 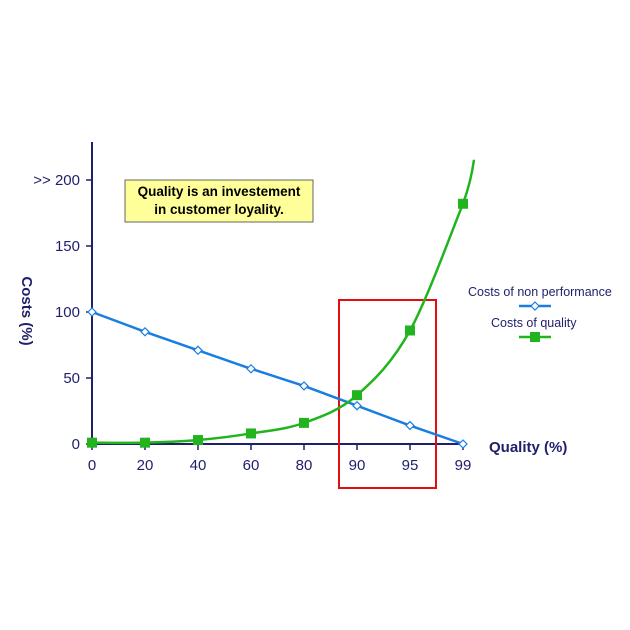 I want to click on annotation-background, so click(x=219, y=201).